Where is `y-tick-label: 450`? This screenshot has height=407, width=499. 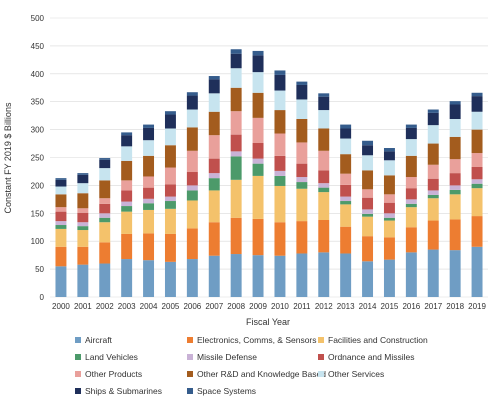
y-tick-label: 450 is located at coordinates (38, 46).